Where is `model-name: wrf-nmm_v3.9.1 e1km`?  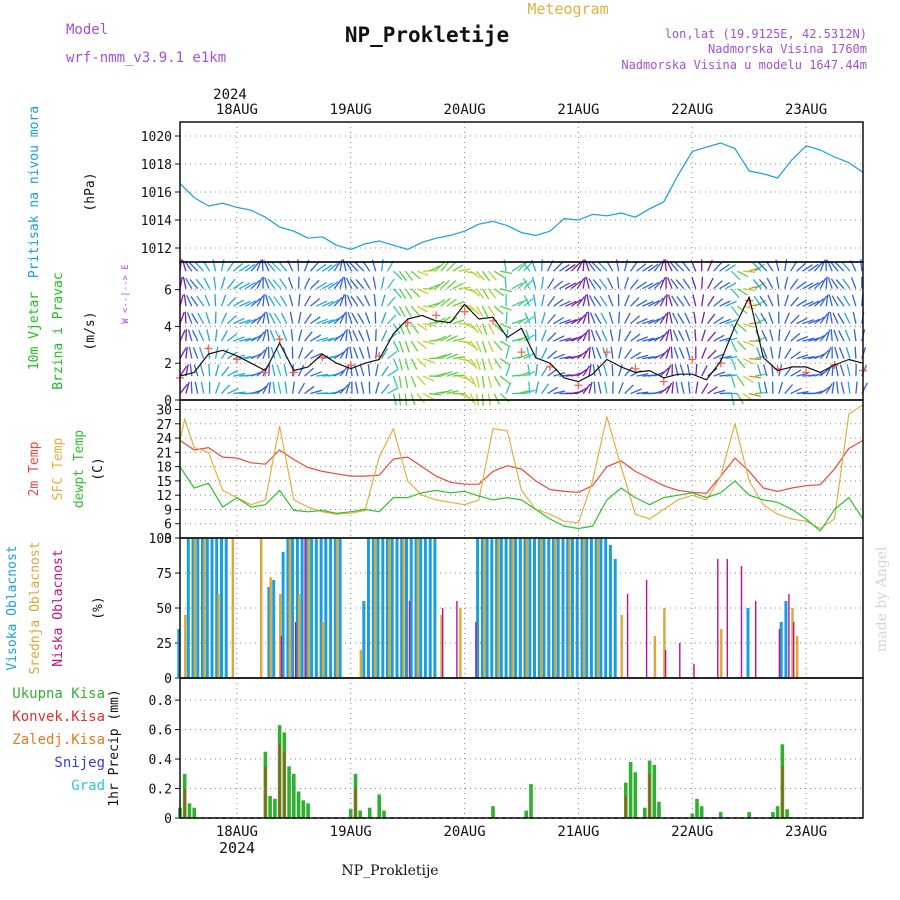 model-name: wrf-nmm_v3.9.1 e1km is located at coordinates (146, 58).